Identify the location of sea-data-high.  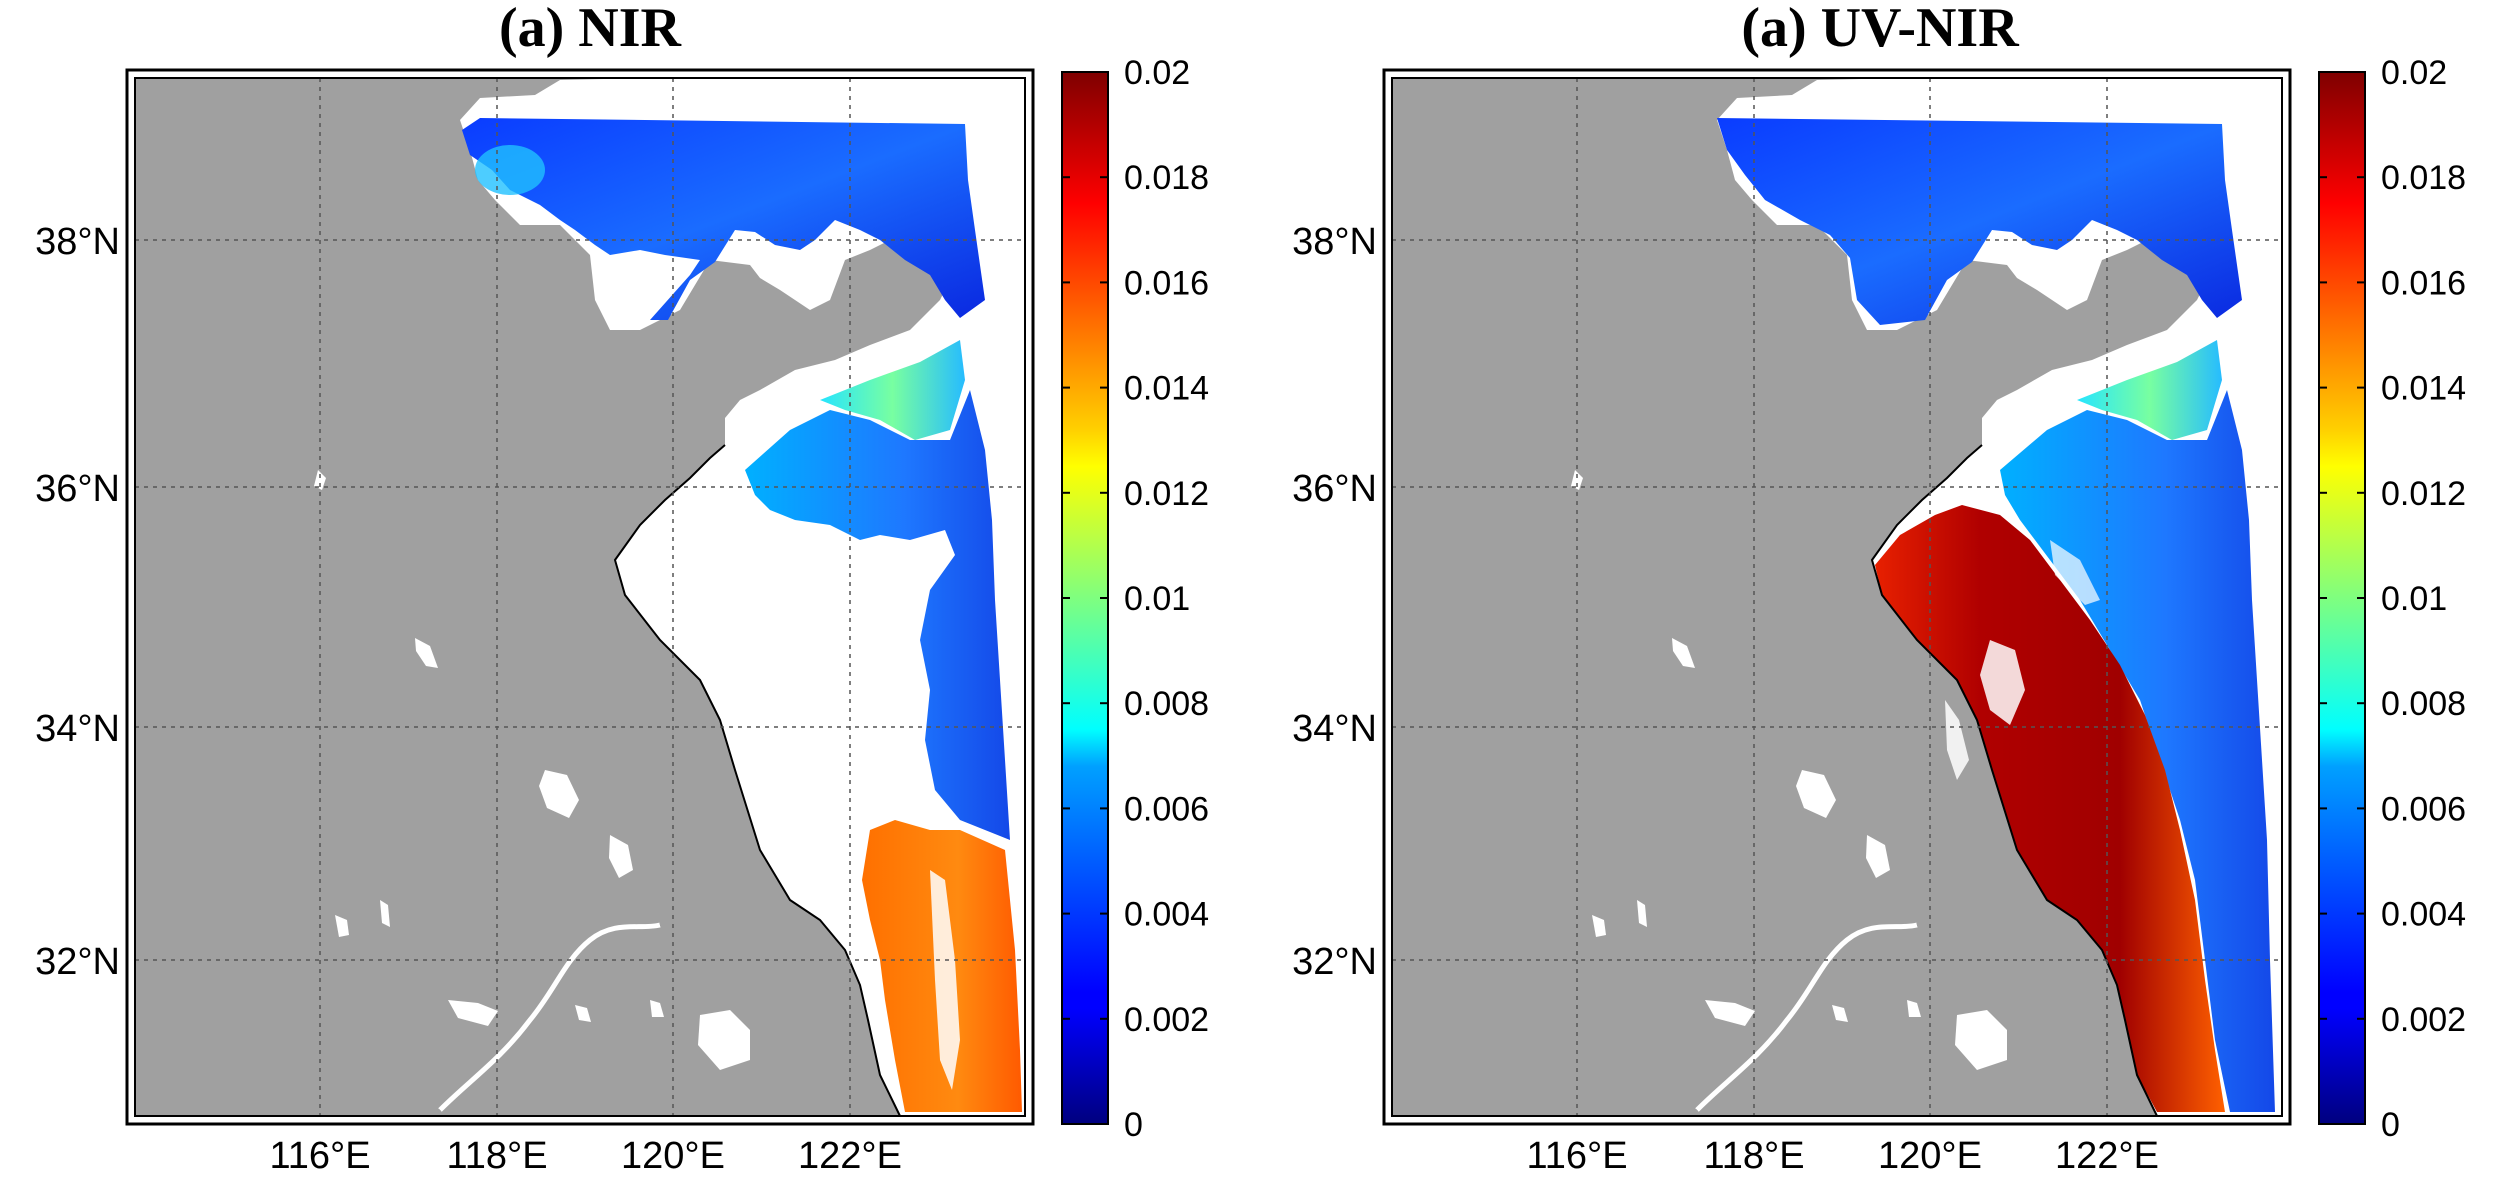
(2050, 808).